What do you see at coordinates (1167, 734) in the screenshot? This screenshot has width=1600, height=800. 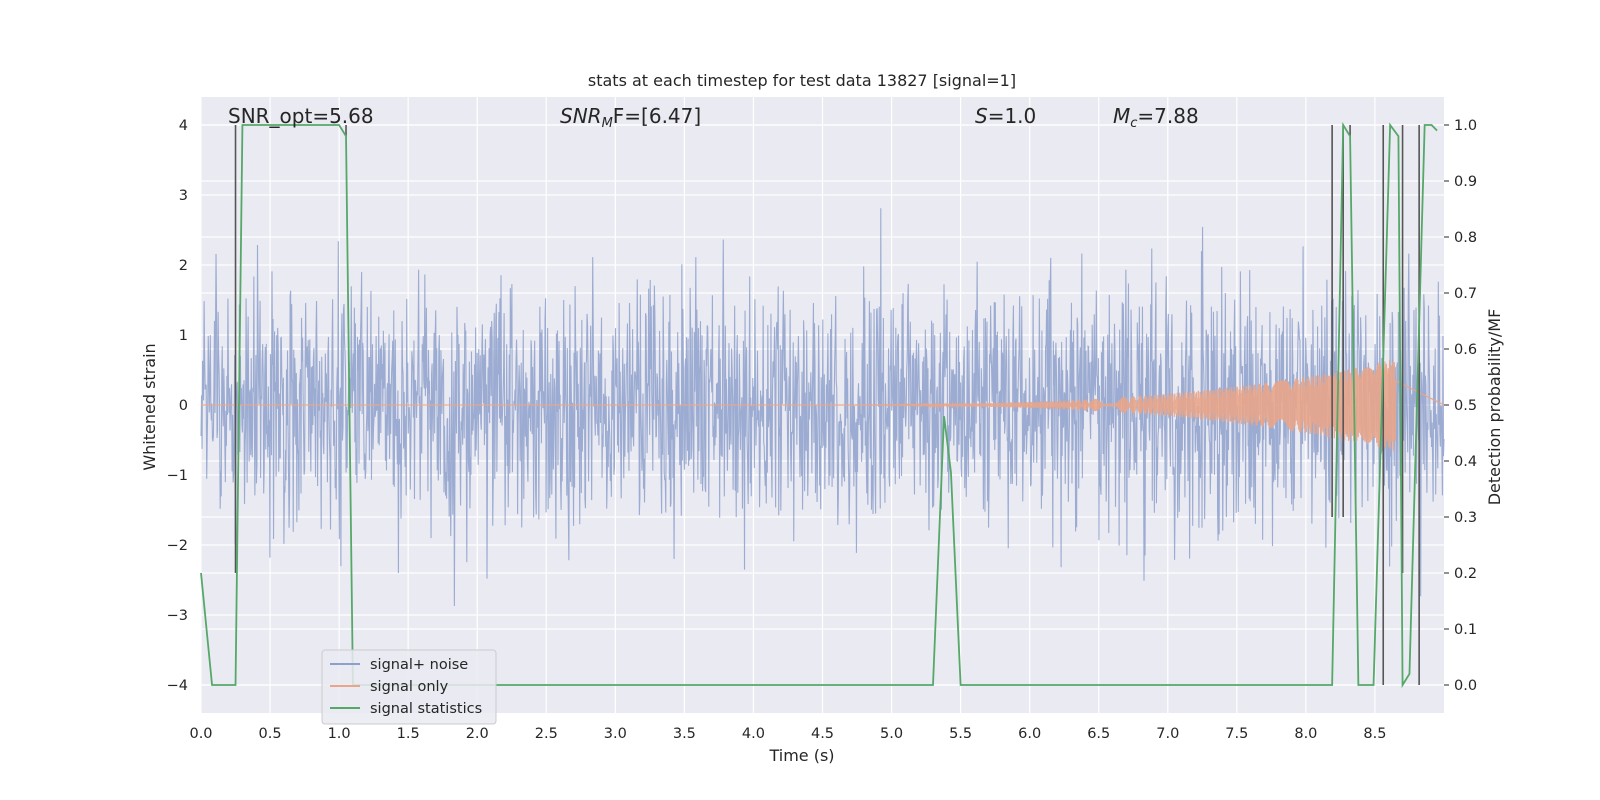 I see `x-tick-label: 7.0` at bounding box center [1167, 734].